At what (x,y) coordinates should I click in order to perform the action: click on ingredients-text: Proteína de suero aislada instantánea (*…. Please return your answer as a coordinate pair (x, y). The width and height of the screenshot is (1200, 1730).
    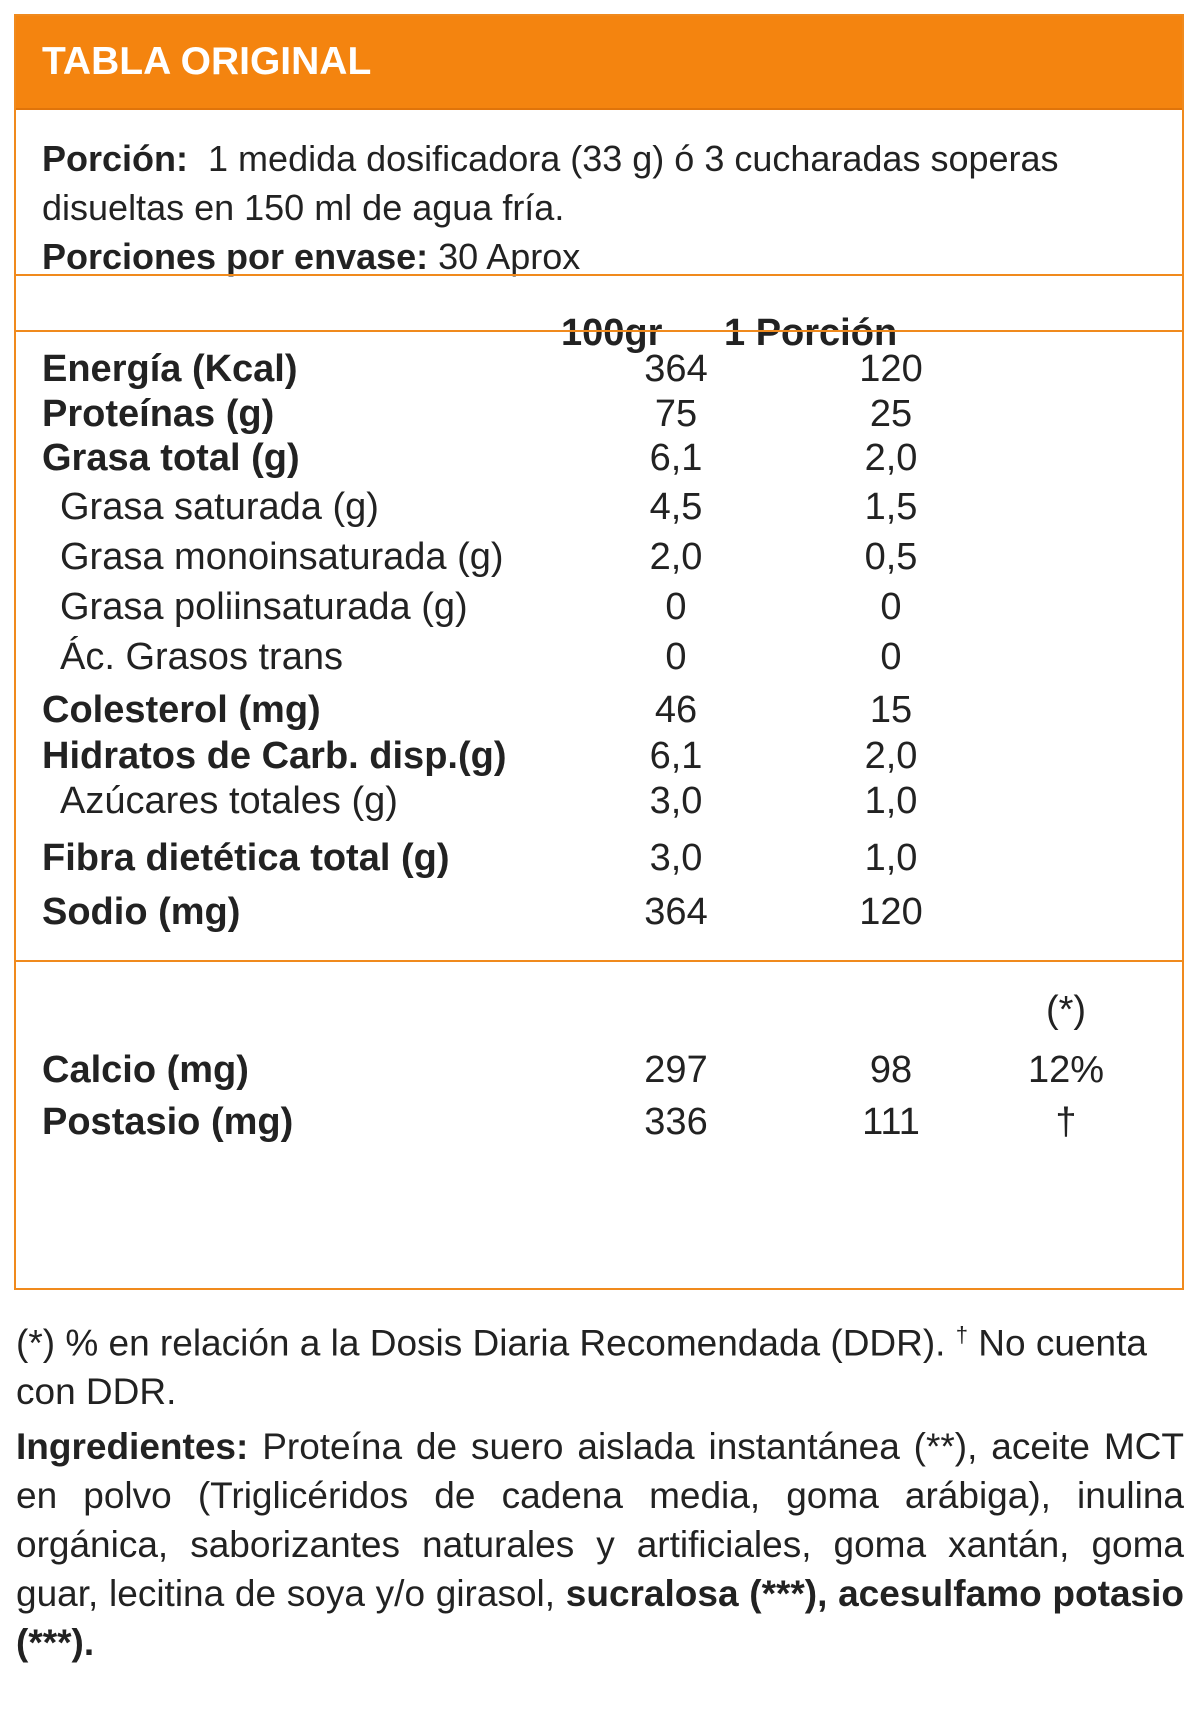
    Looking at the image, I should click on (600, 1520).